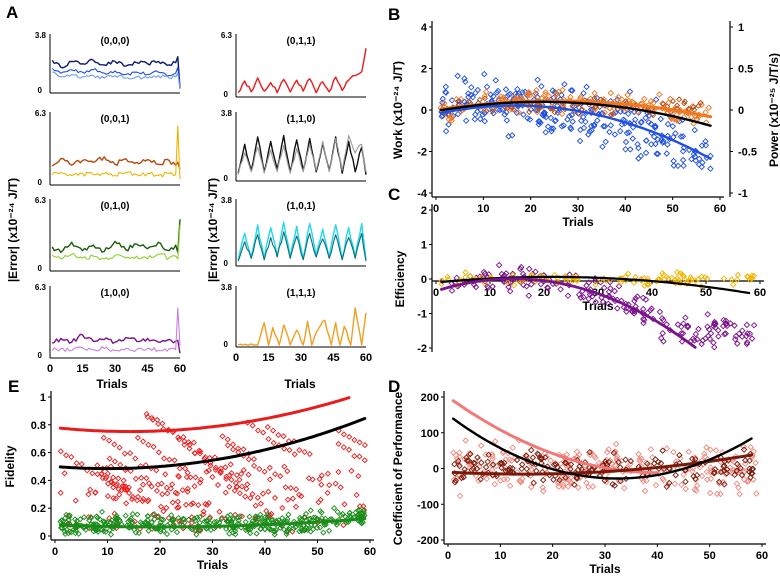  I want to click on panel-a-xlabel-left: Trials, so click(112, 384).